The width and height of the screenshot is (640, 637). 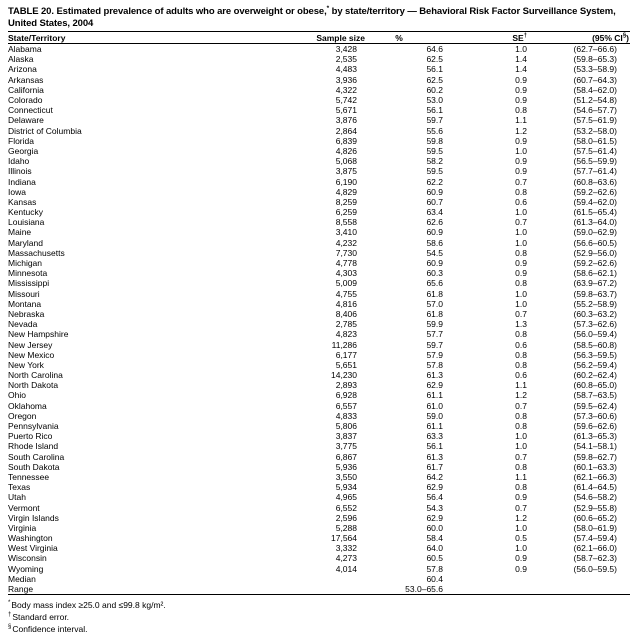 What do you see at coordinates (25, 242) in the screenshot?
I see `cell-state: Maryland` at bounding box center [25, 242].